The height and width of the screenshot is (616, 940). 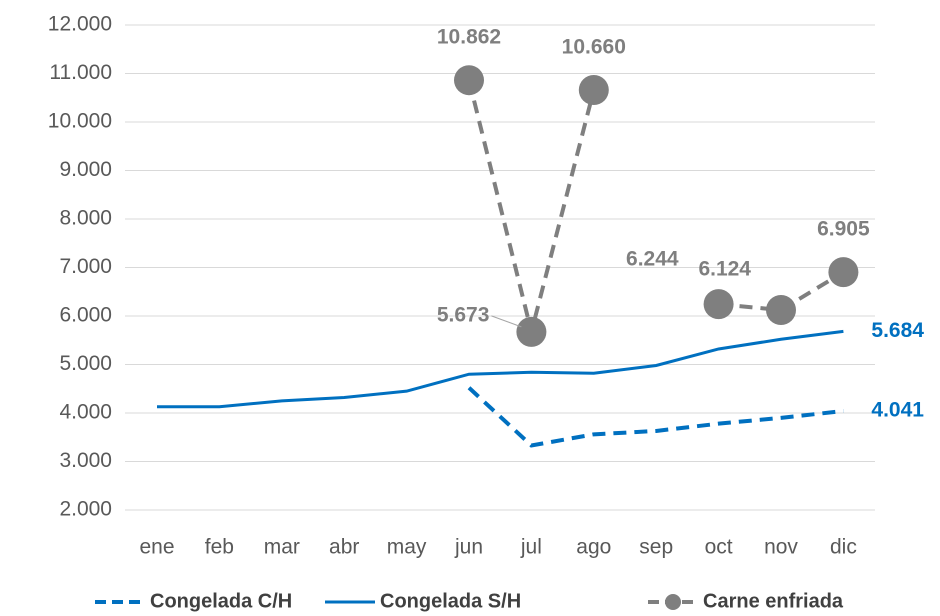 I want to click on legend-marker, so click(x=673, y=602).